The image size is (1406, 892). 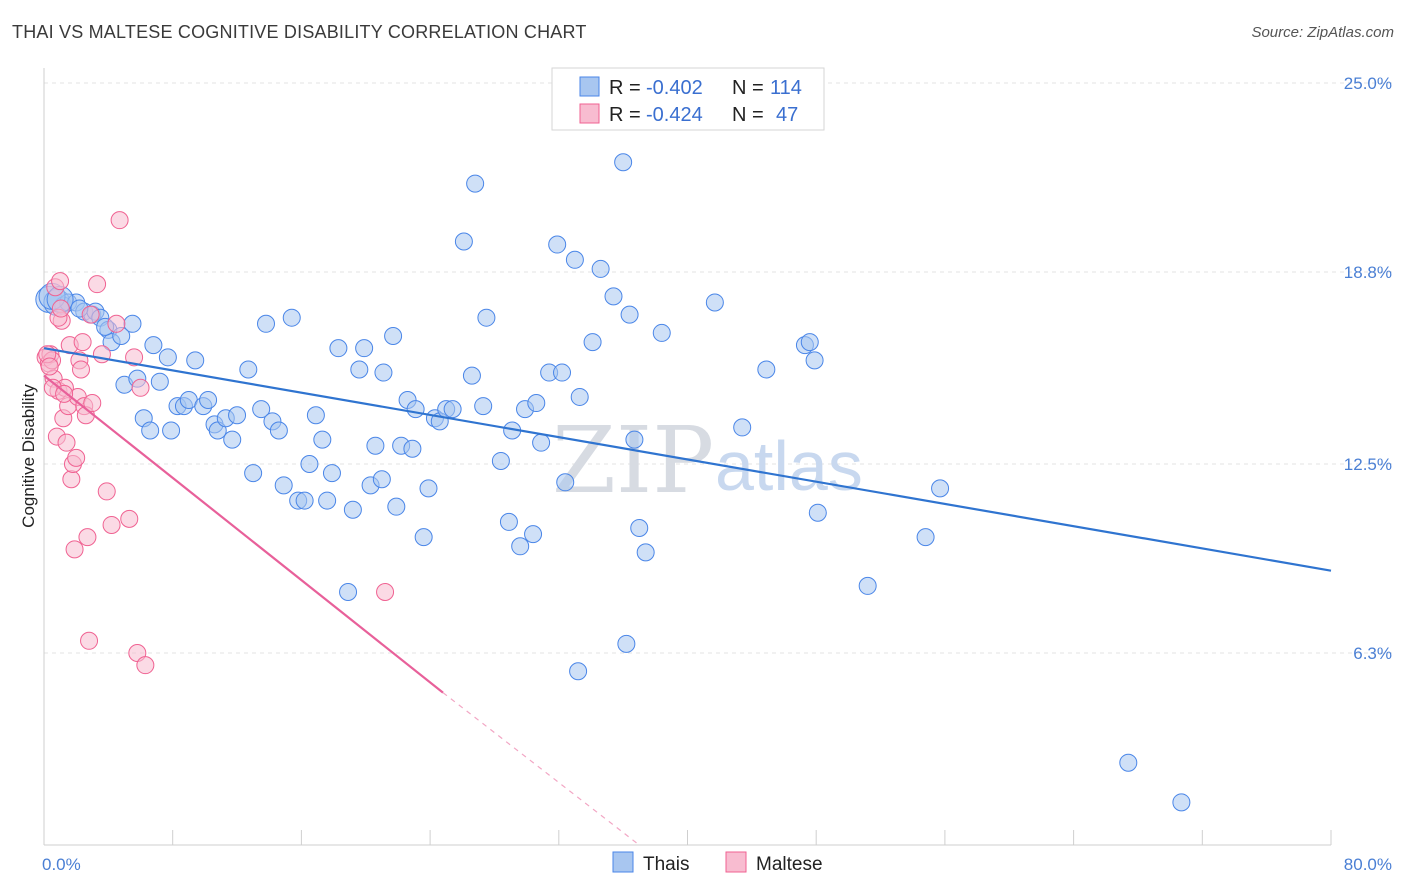 I want to click on maltese-points, so click(x=215, y=443).